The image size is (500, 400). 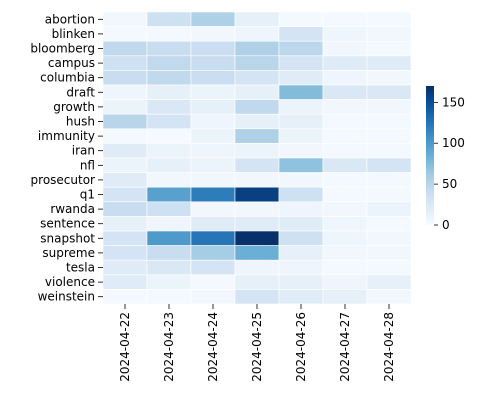 I want to click on row-label: blinken, so click(x=73, y=34).